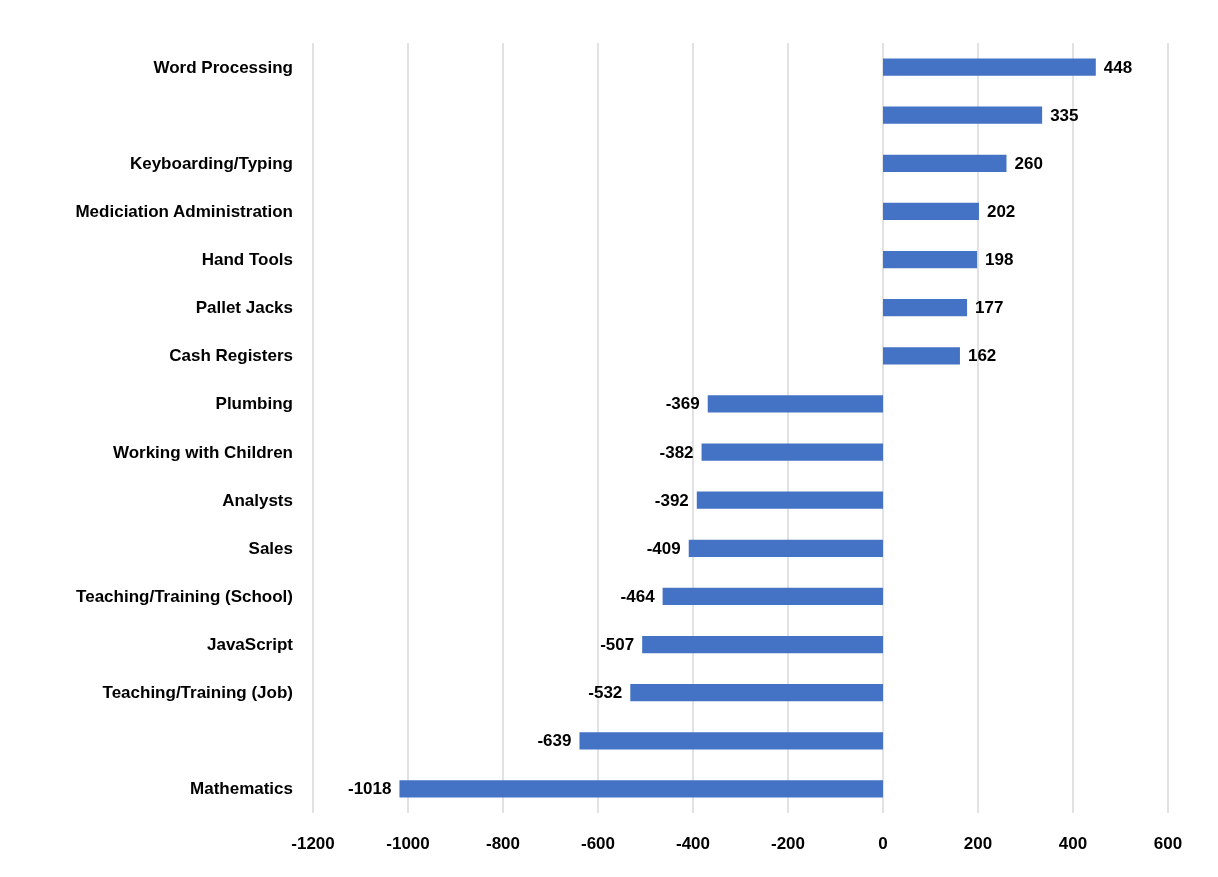 This screenshot has width=1218, height=877. What do you see at coordinates (617, 645) in the screenshot?
I see `data-label: -507` at bounding box center [617, 645].